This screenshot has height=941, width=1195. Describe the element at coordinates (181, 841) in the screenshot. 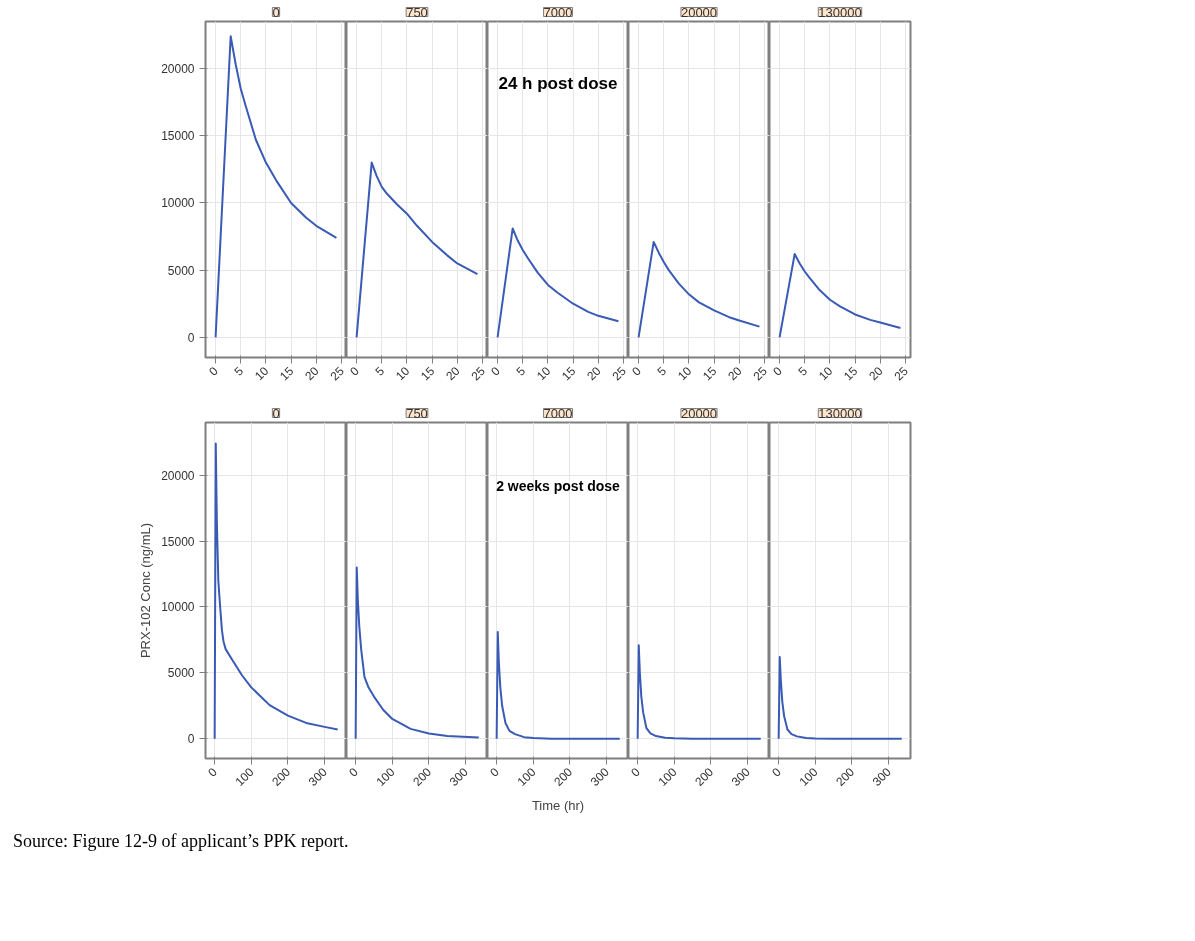

I see `source-note: Source: Figure 12-9 of applicant’s PPK report.` at that location.